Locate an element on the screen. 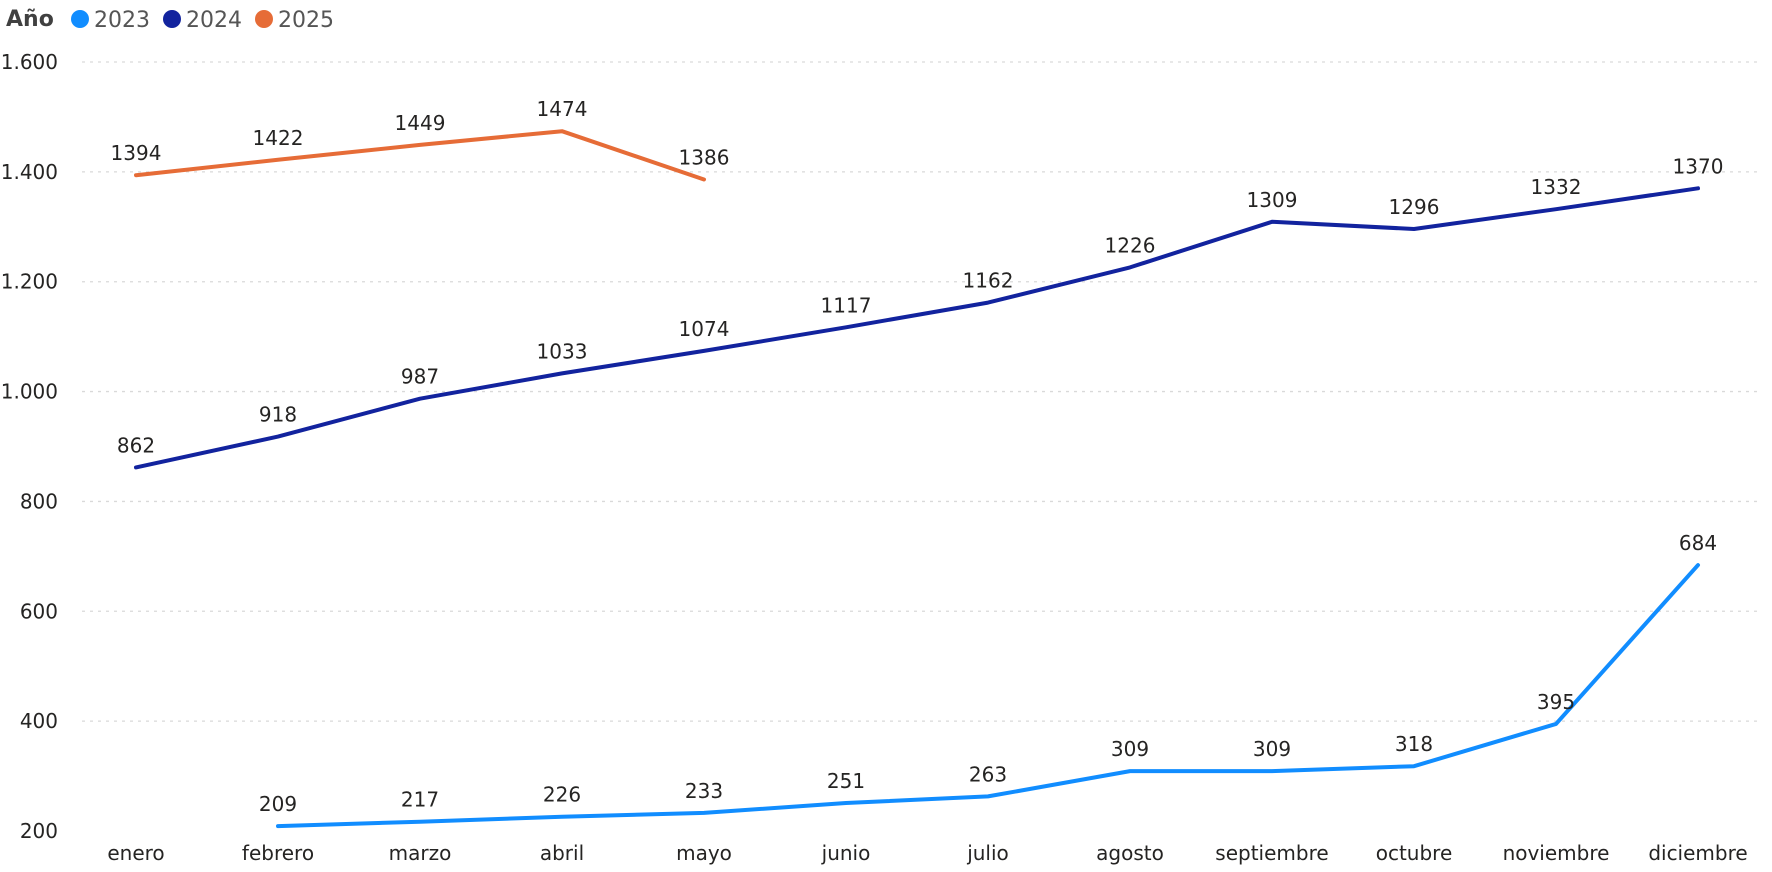 The width and height of the screenshot is (1772, 872). y-tick-label: 1.600 is located at coordinates (29, 62).